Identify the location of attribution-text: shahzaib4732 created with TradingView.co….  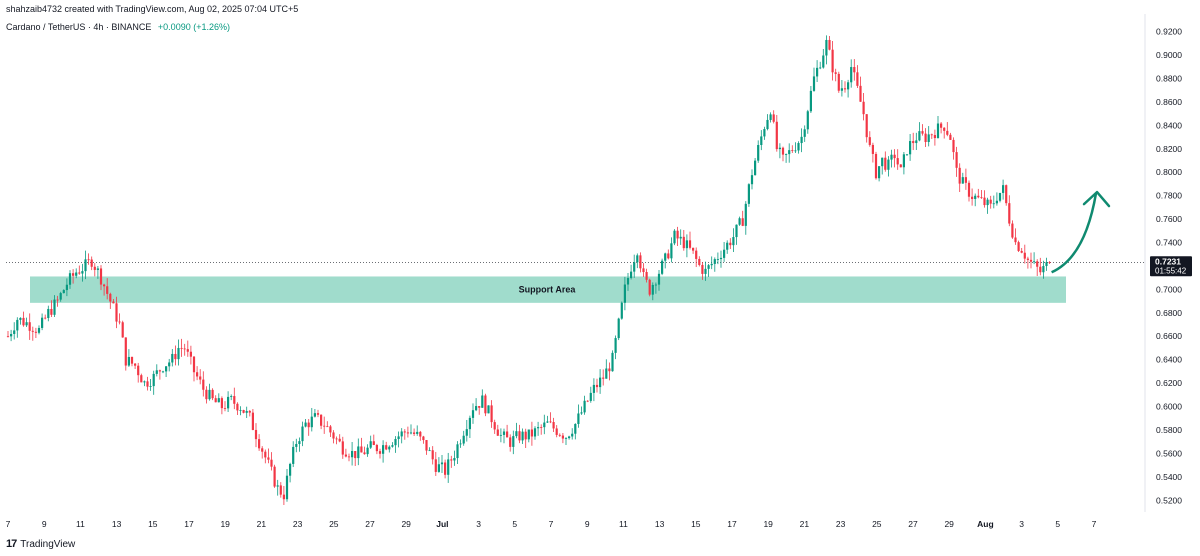
(152, 9).